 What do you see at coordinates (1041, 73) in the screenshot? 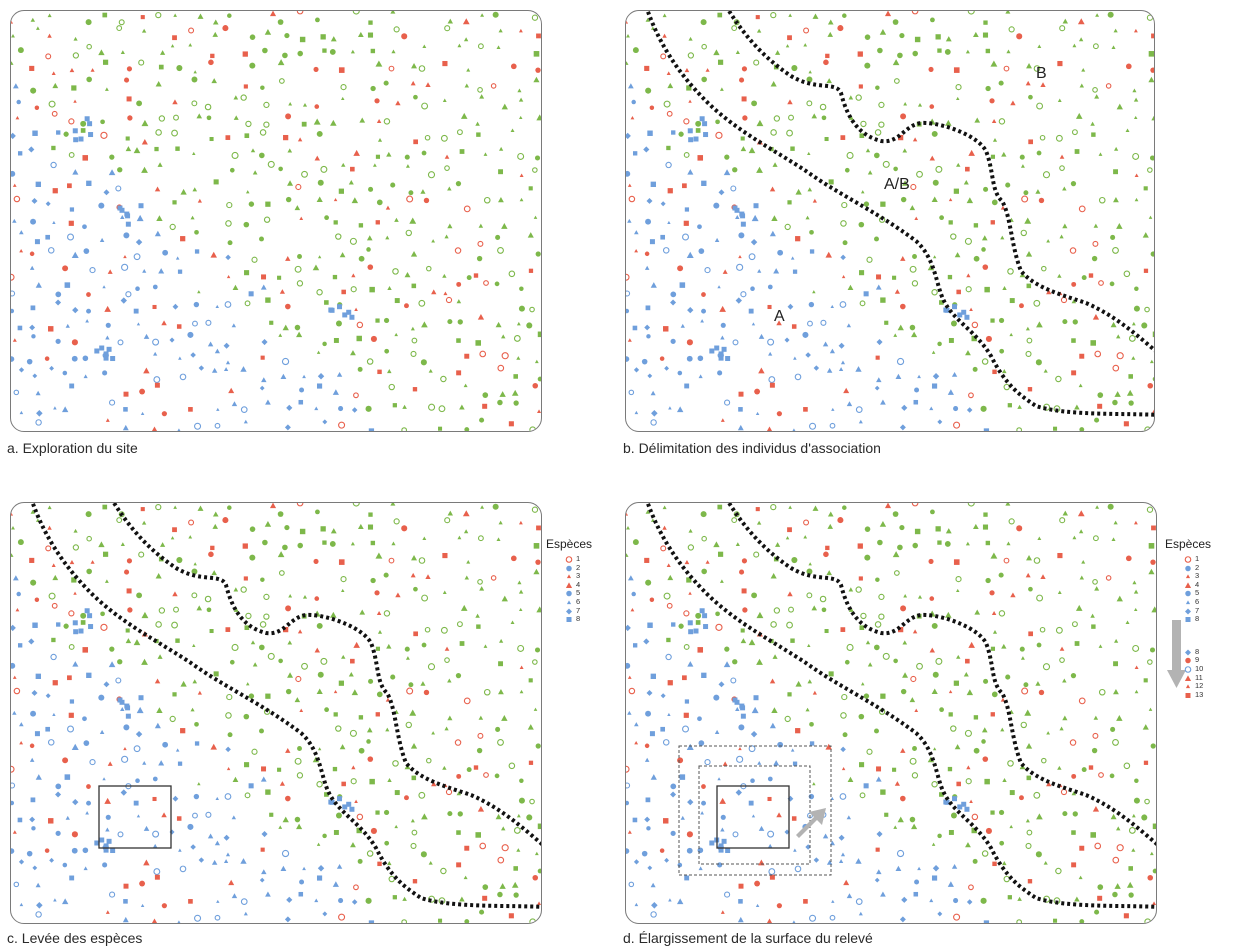
I see `zone-label-b: B` at bounding box center [1041, 73].